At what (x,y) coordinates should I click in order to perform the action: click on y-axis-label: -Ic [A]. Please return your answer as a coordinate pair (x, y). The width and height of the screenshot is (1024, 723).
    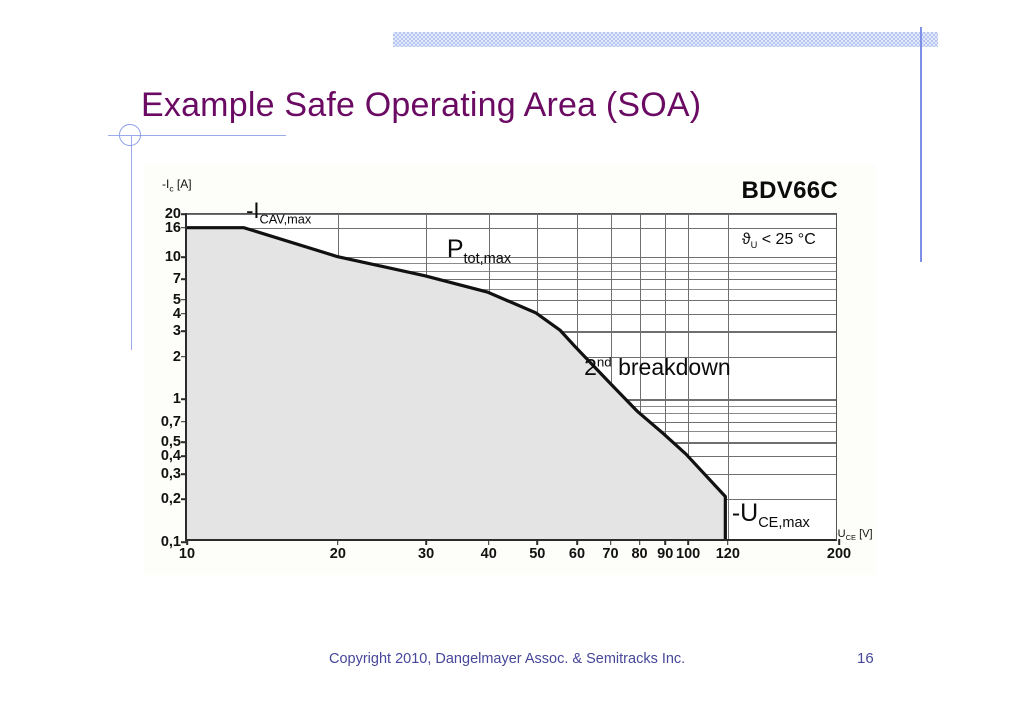
    Looking at the image, I should click on (177, 185).